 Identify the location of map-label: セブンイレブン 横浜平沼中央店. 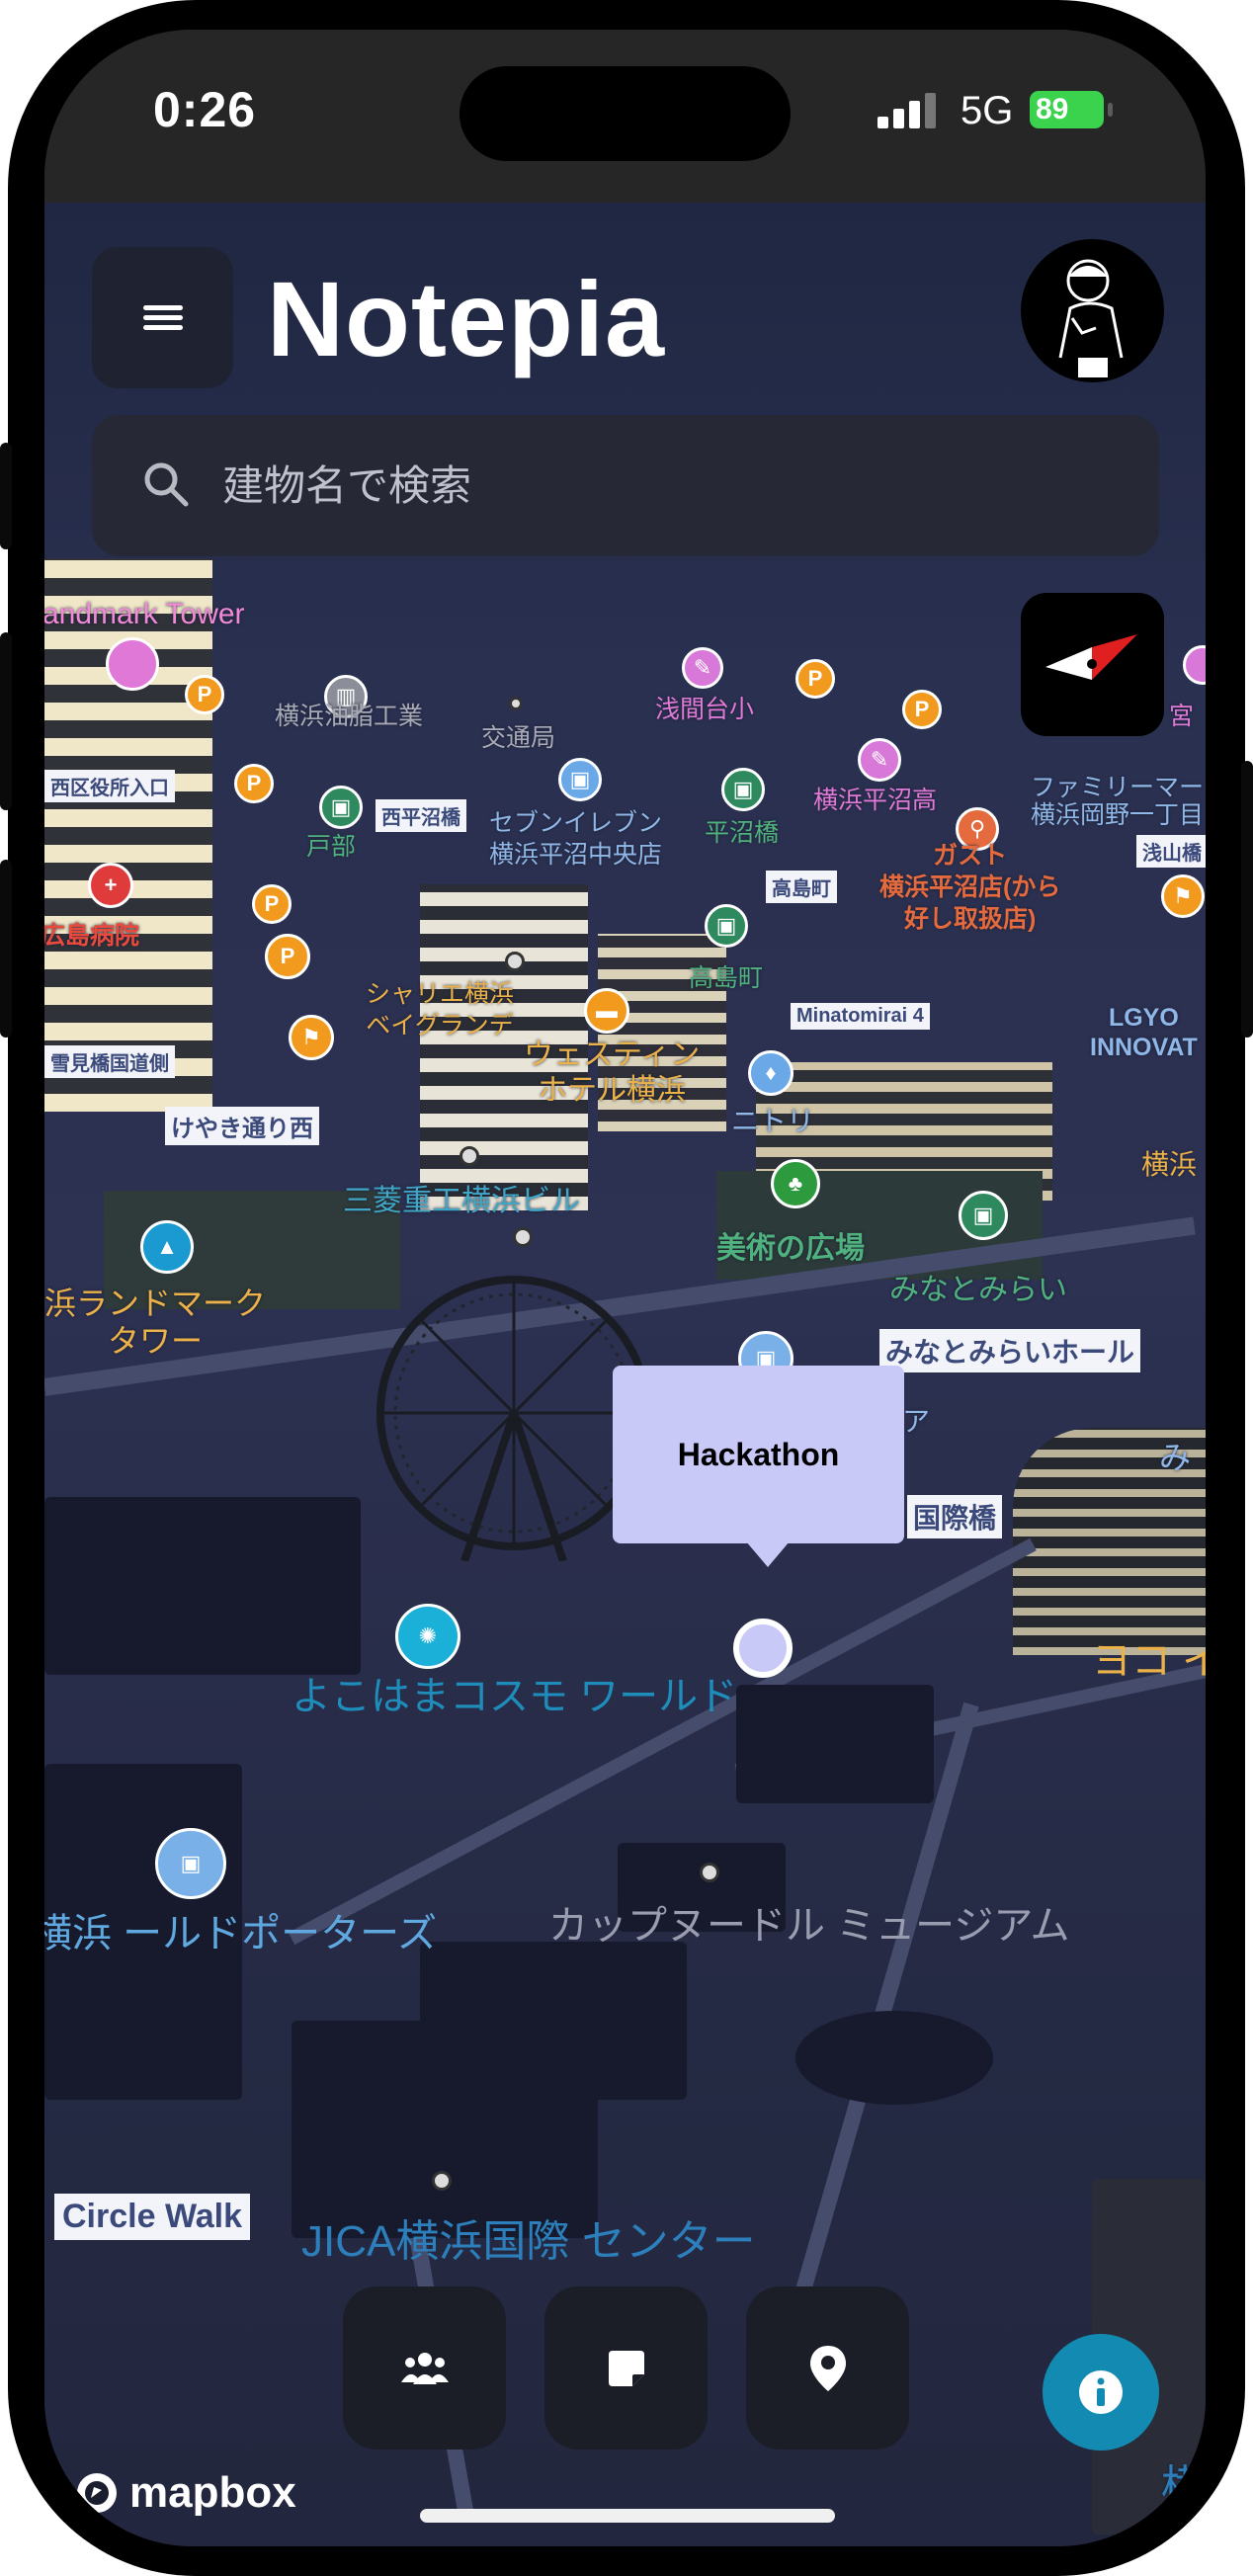
(576, 839).